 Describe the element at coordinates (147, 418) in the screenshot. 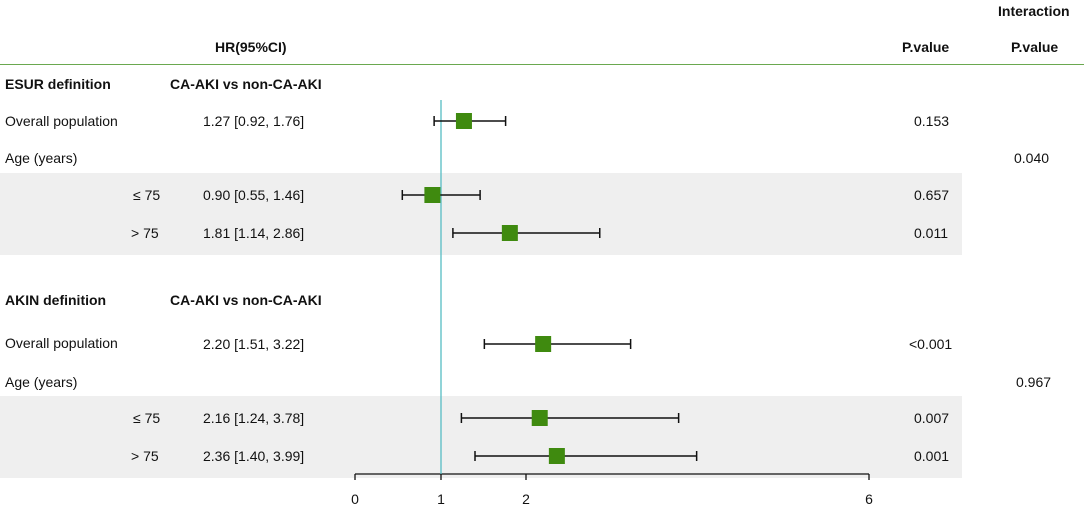

I see `akin-subgroup-le75-label: ≤ 75` at that location.